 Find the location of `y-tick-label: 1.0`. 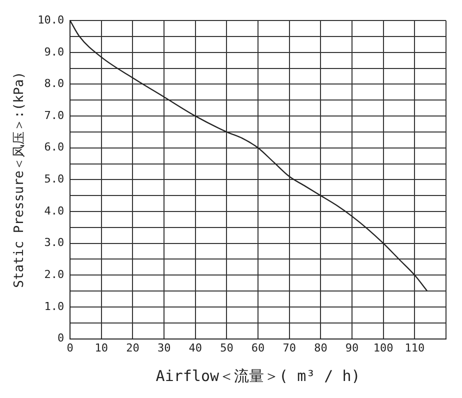

y-tick-label: 1.0 is located at coordinates (54, 306).